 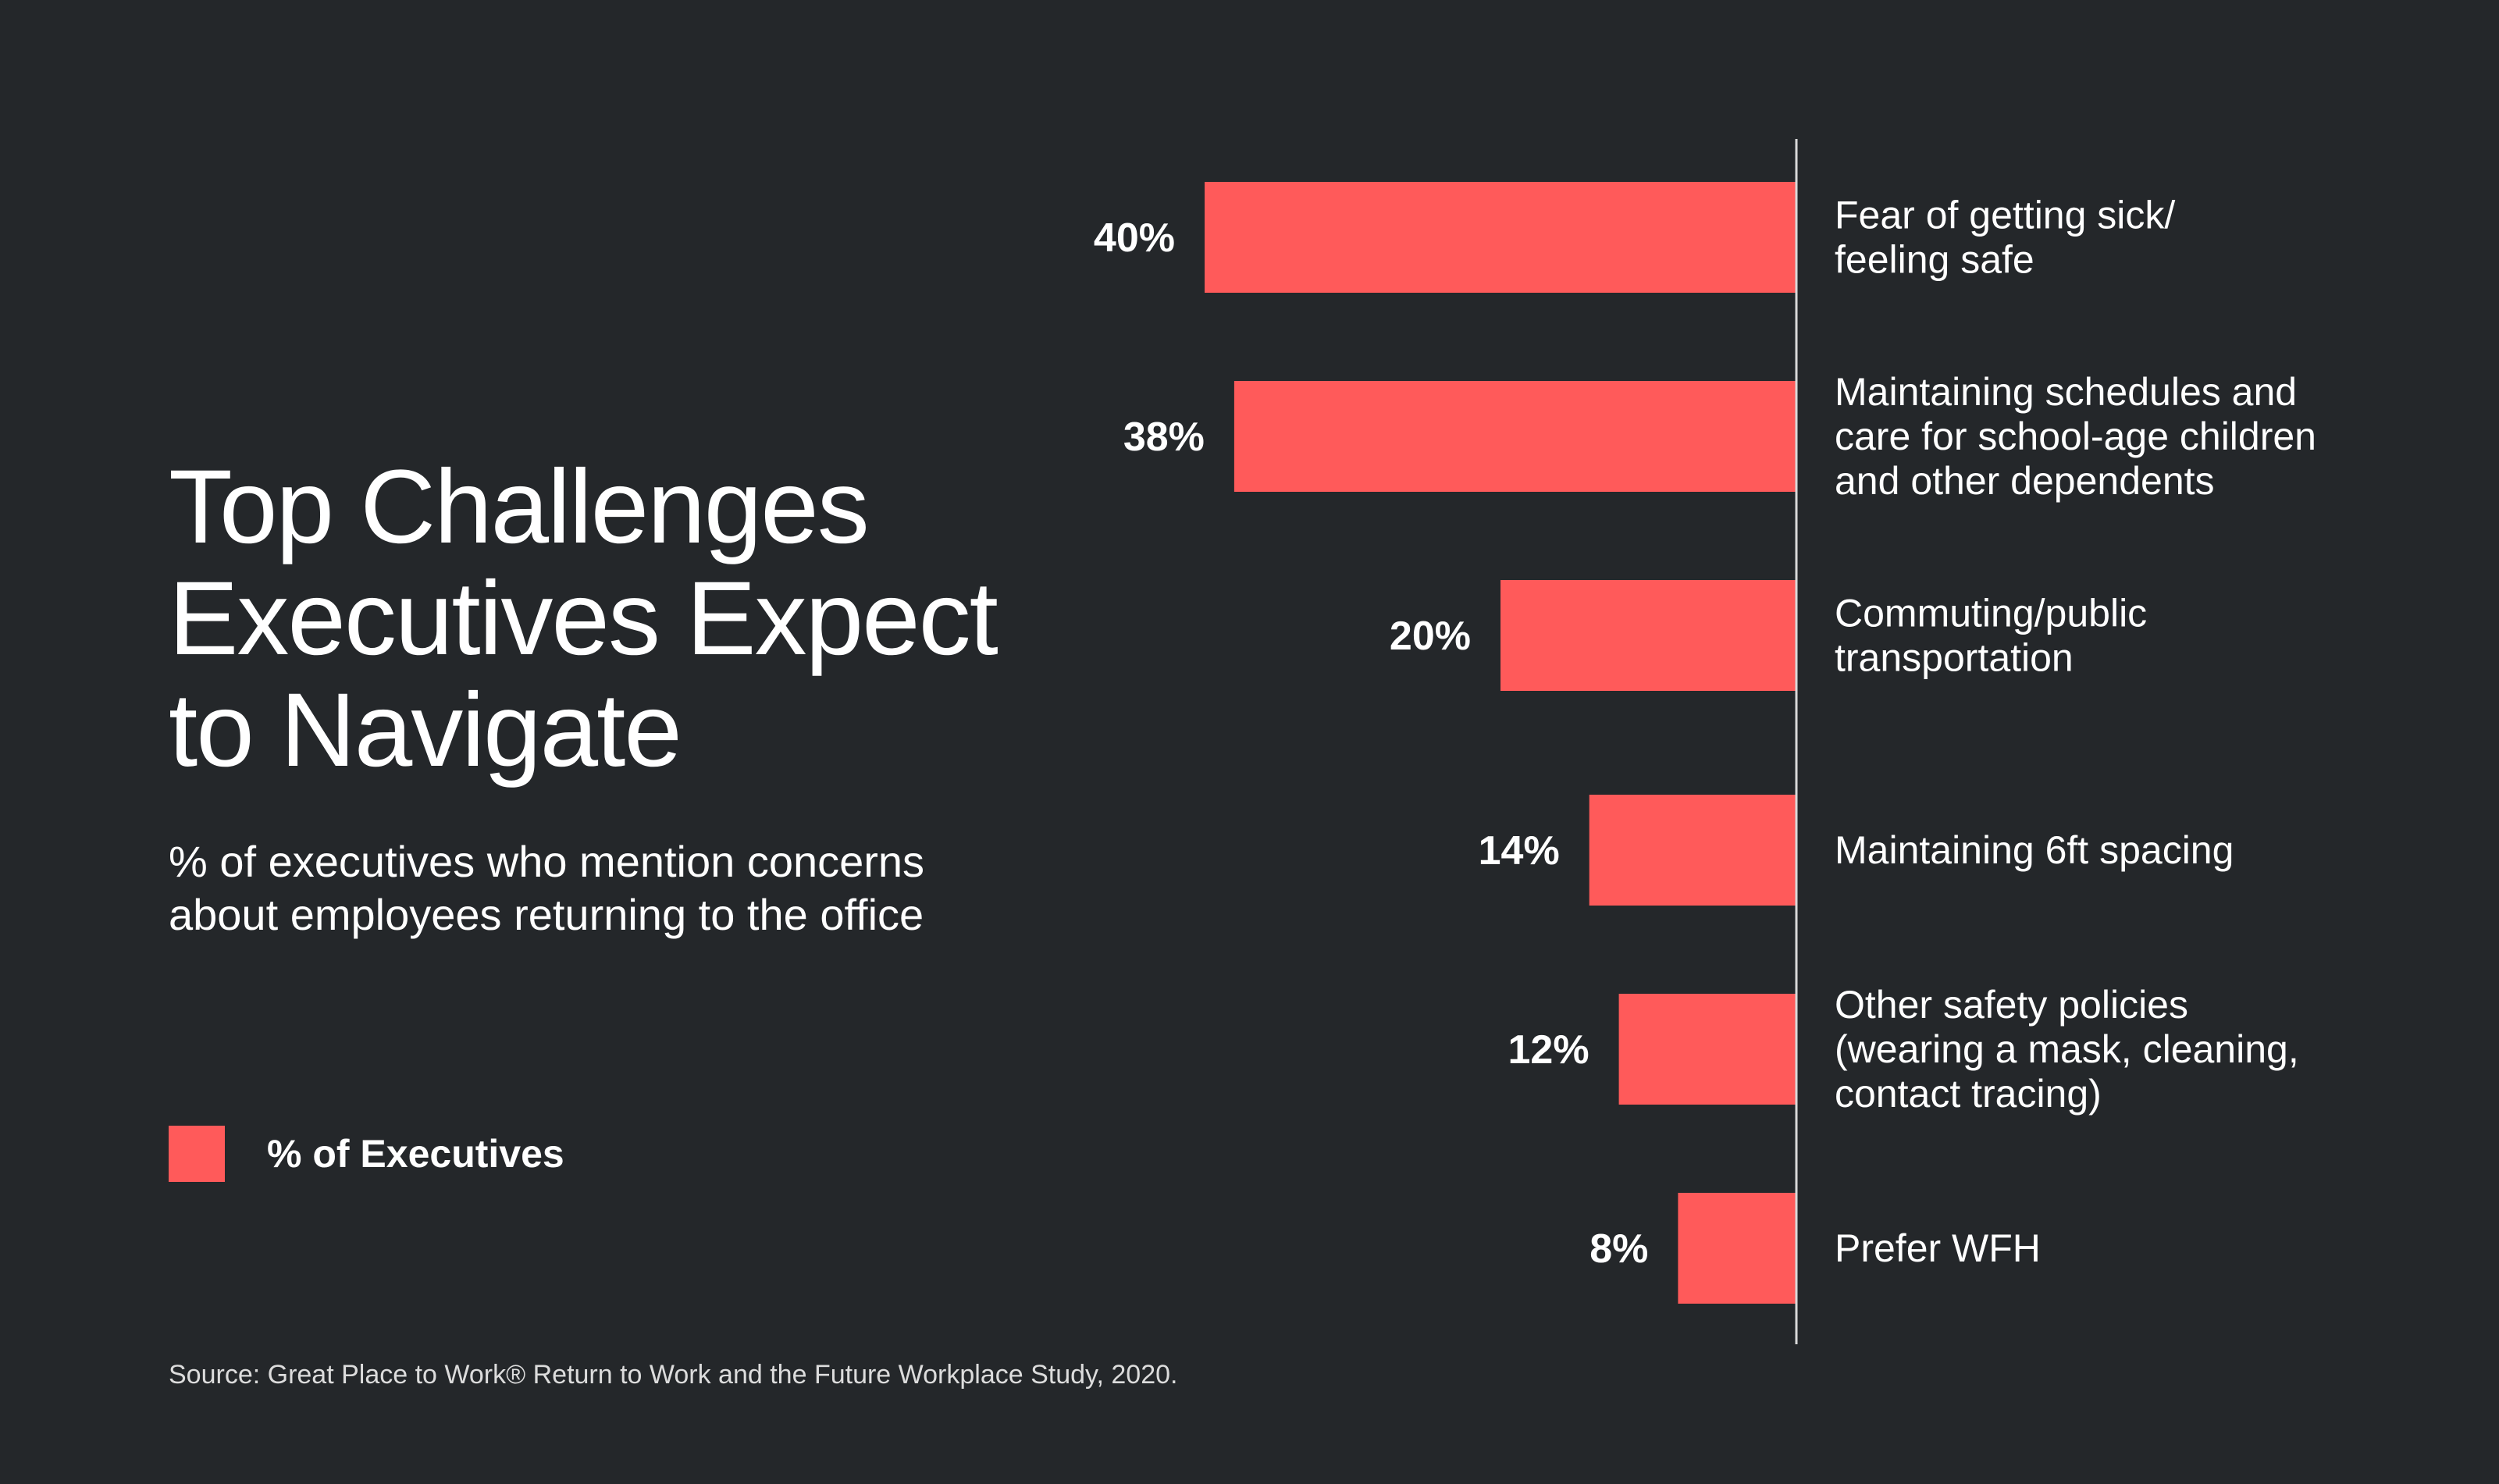 What do you see at coordinates (520, 507) in the screenshot?
I see `chart-title-line: Top Challenges` at bounding box center [520, 507].